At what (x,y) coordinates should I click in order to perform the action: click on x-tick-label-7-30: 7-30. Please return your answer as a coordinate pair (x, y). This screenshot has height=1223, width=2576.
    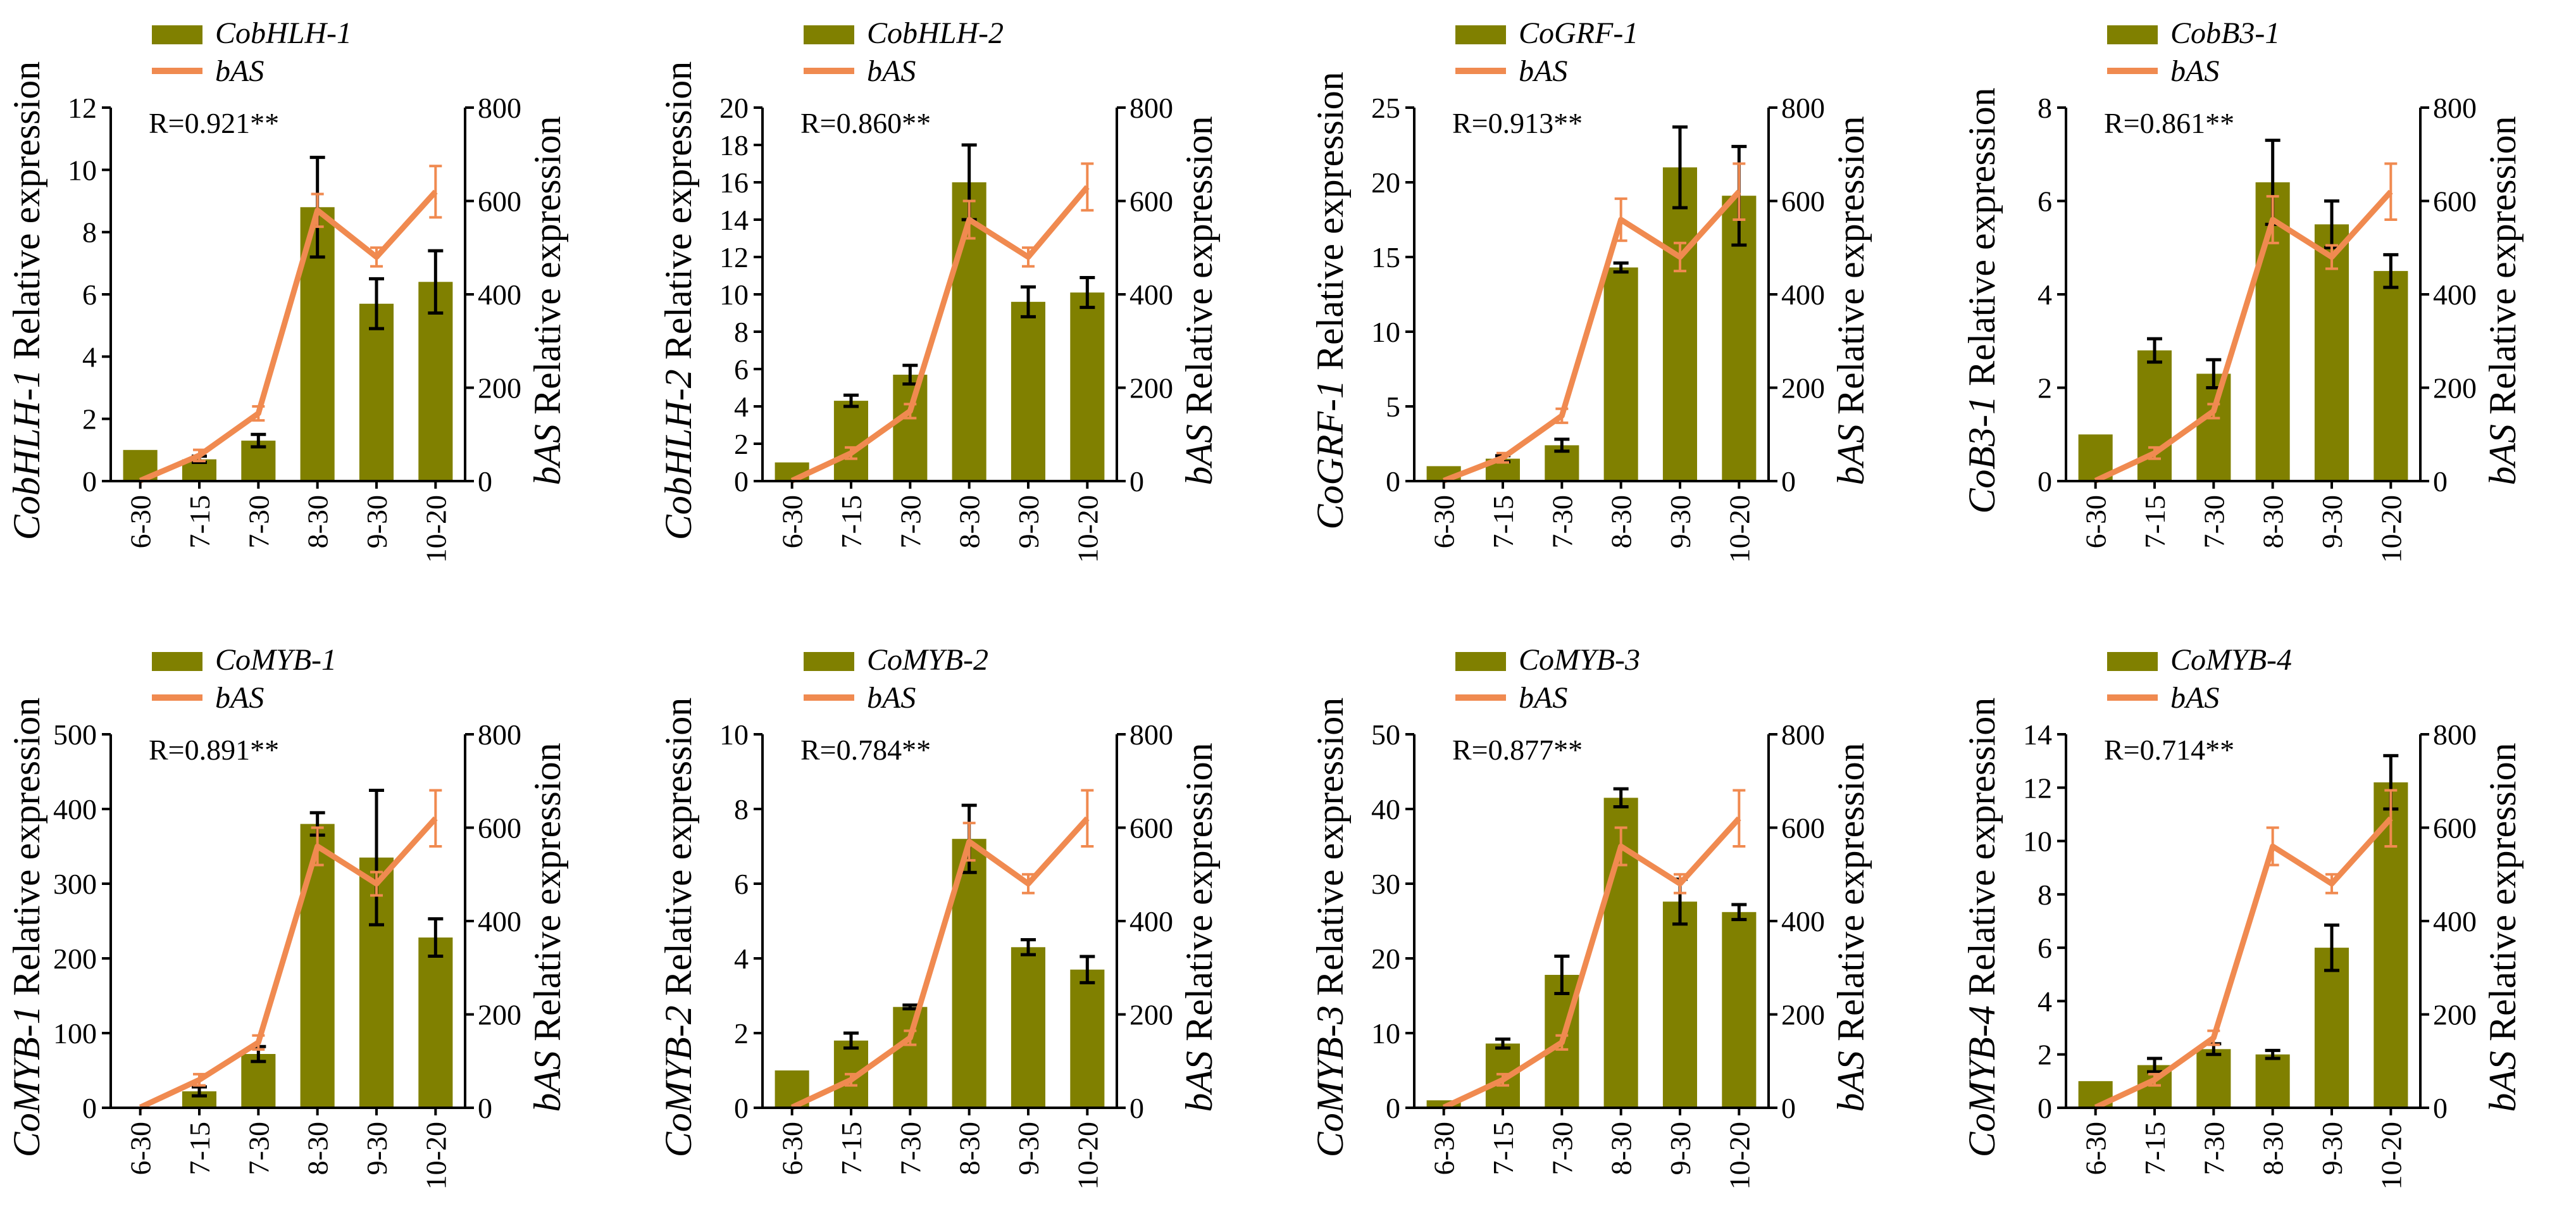
    Looking at the image, I should click on (258, 522).